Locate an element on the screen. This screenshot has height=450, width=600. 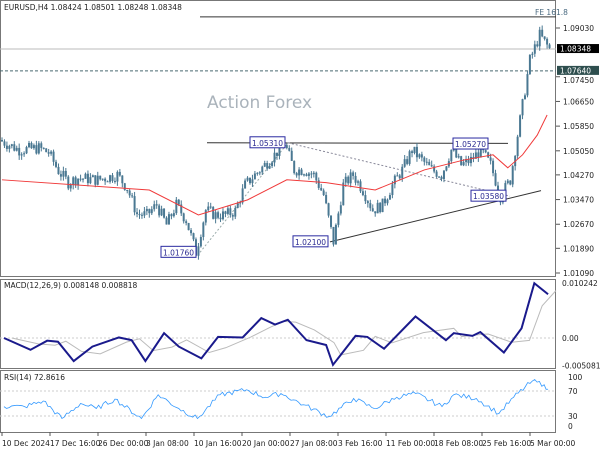
price-tick-label: 1.05850 is located at coordinates (578, 126).